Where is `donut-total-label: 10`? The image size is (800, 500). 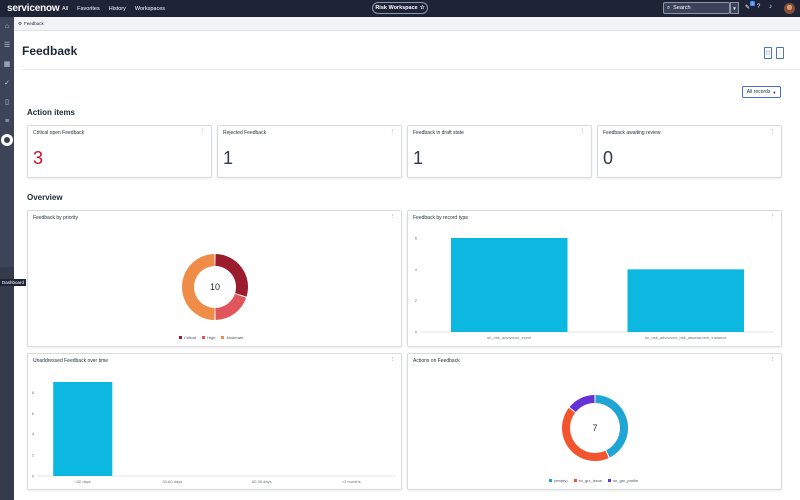 donut-total-label: 10 is located at coordinates (215, 287).